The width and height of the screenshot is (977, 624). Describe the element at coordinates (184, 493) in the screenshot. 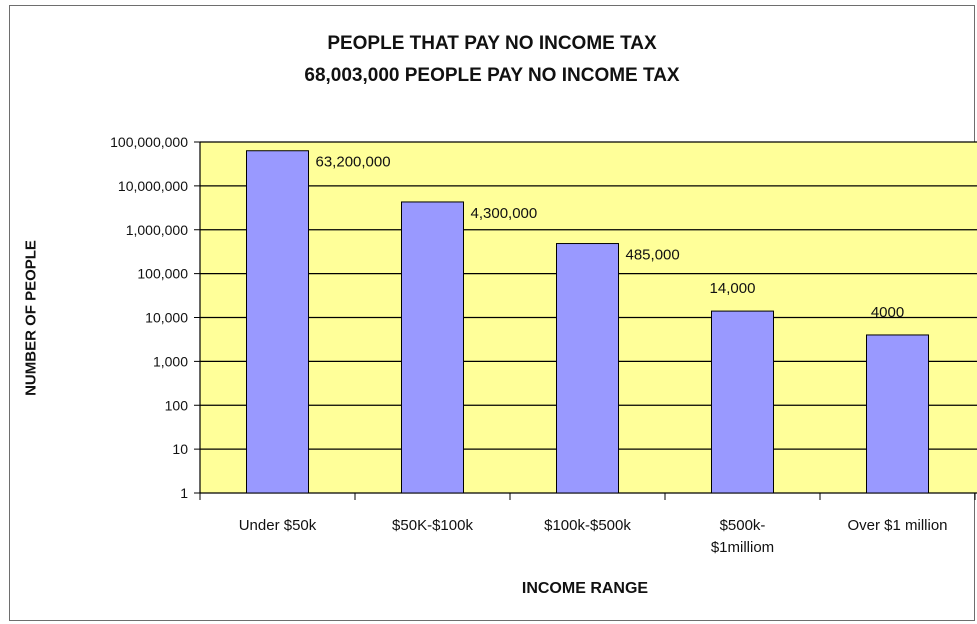

I see `y-tick-label: 1` at that location.